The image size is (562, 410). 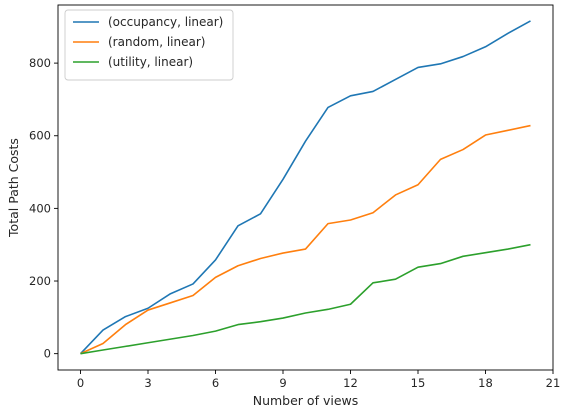 What do you see at coordinates (80, 383) in the screenshot?
I see `x-tick-label: 0` at bounding box center [80, 383].